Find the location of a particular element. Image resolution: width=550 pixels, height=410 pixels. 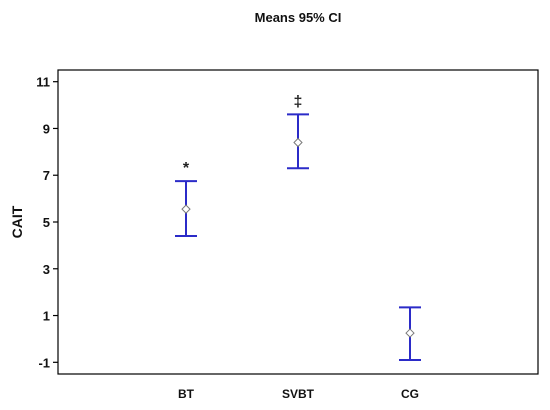

y-tick-label: 3 is located at coordinates (46, 269).